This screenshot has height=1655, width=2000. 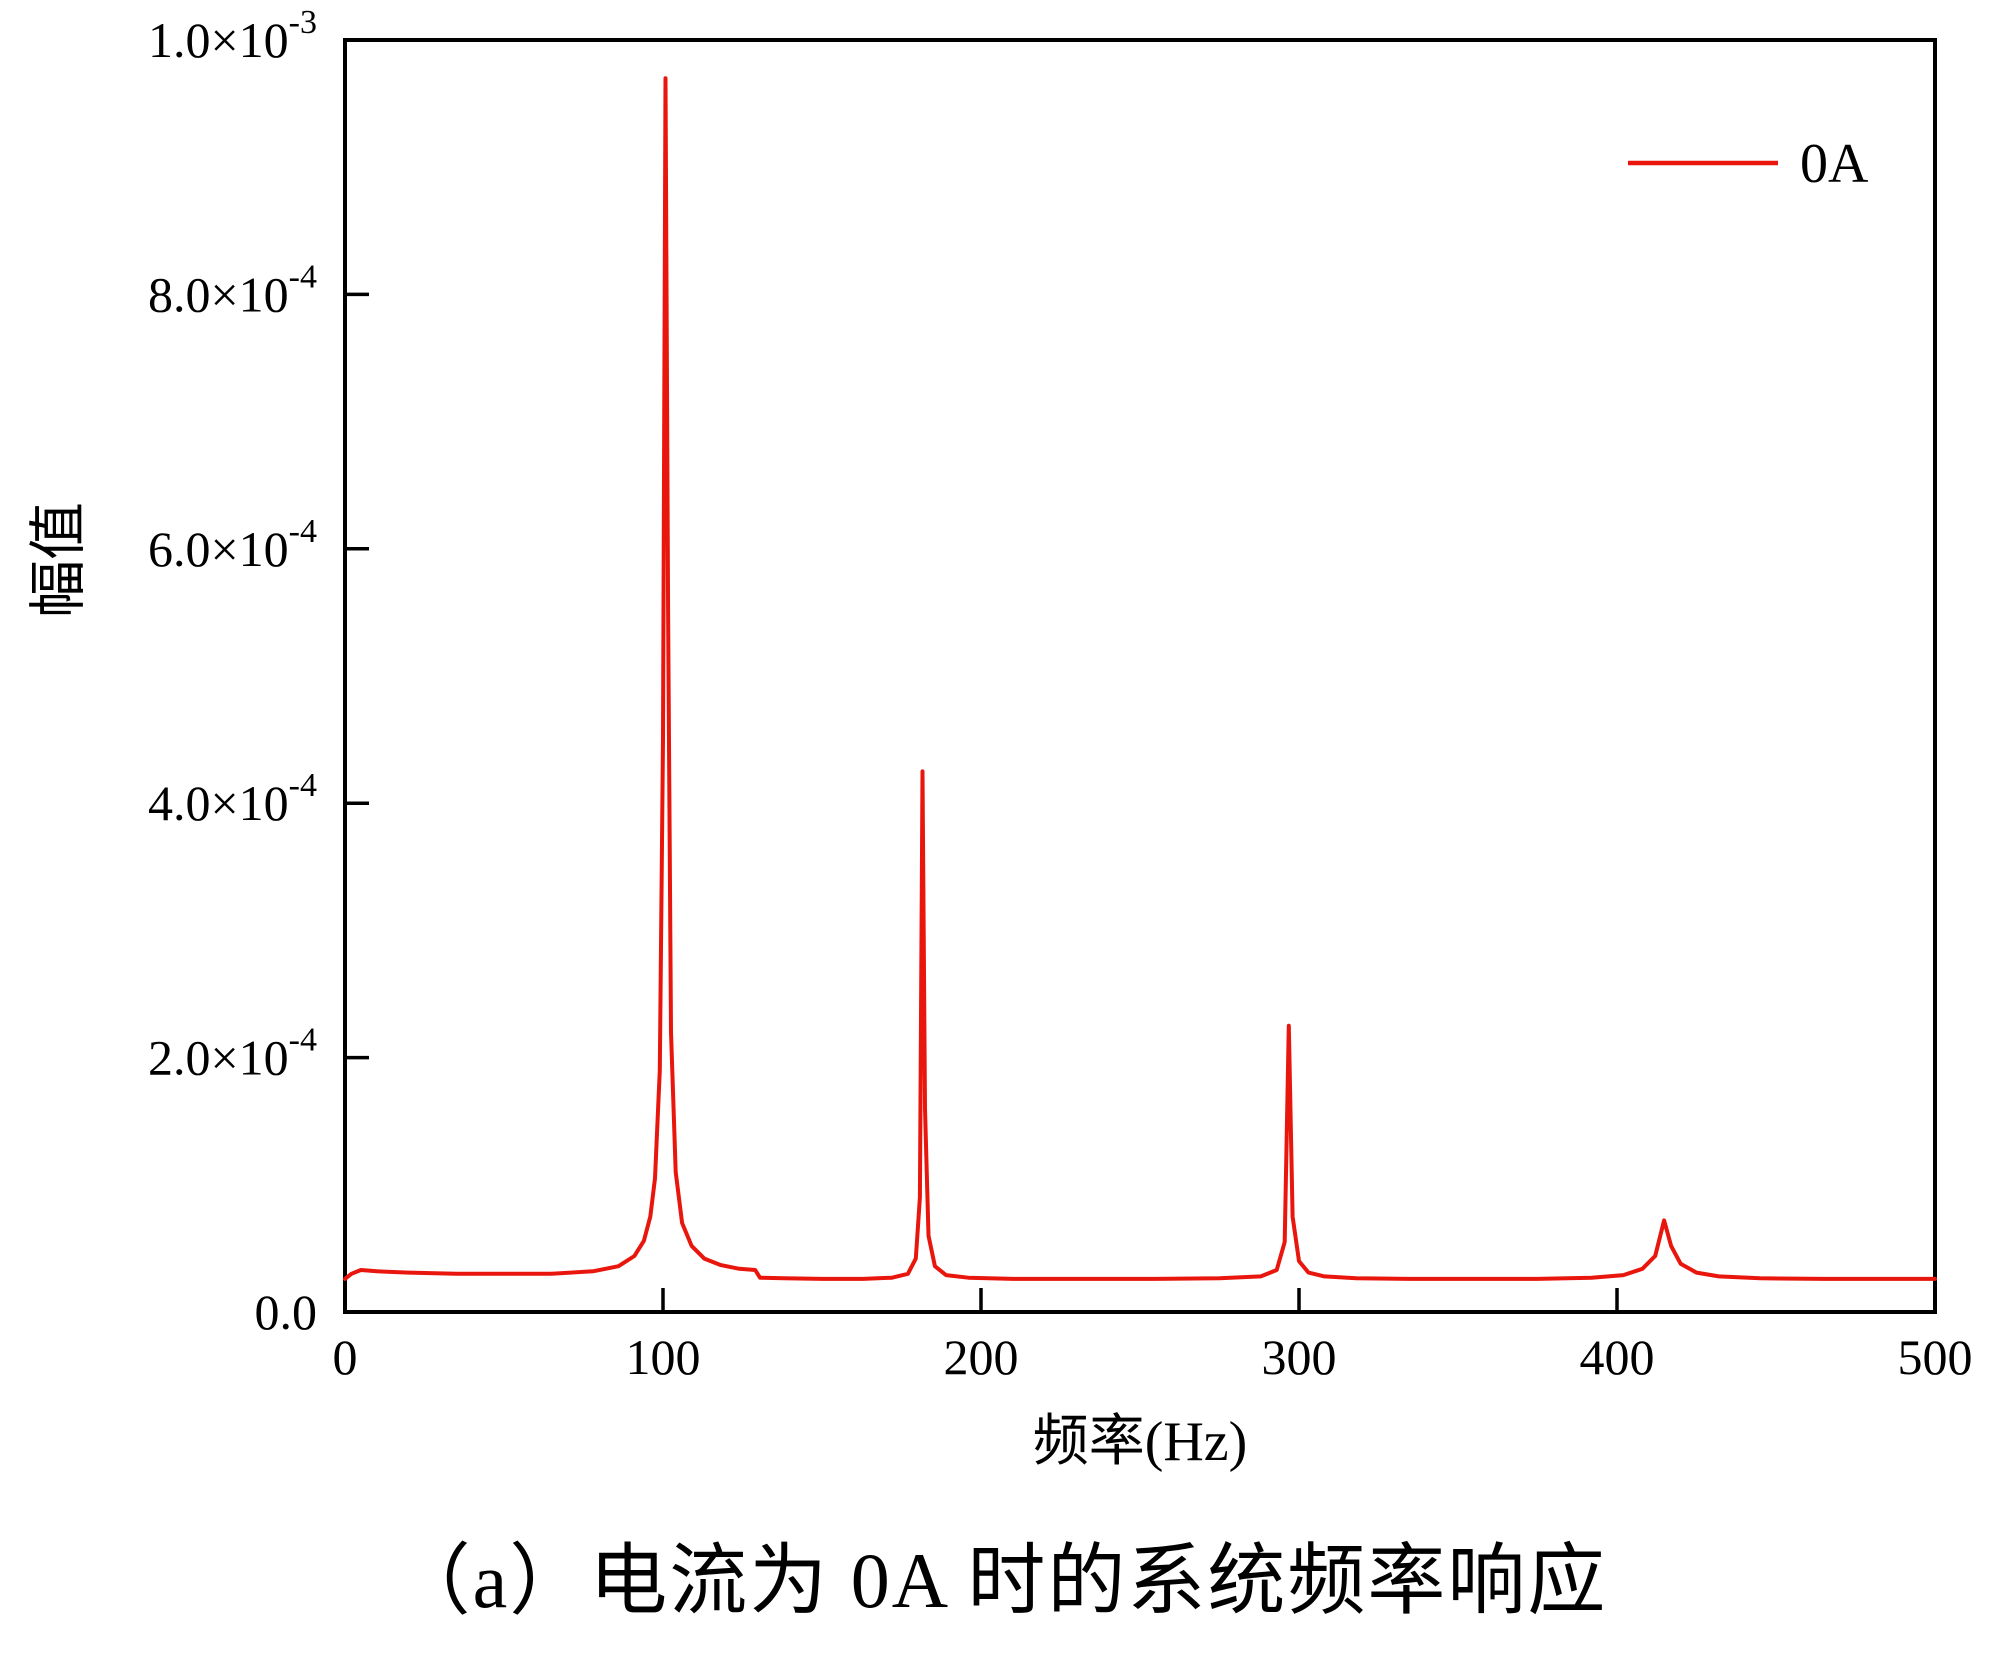 What do you see at coordinates (232, 545) in the screenshot?
I see `y-tick-label: 6.0×10⁻⁴` at bounding box center [232, 545].